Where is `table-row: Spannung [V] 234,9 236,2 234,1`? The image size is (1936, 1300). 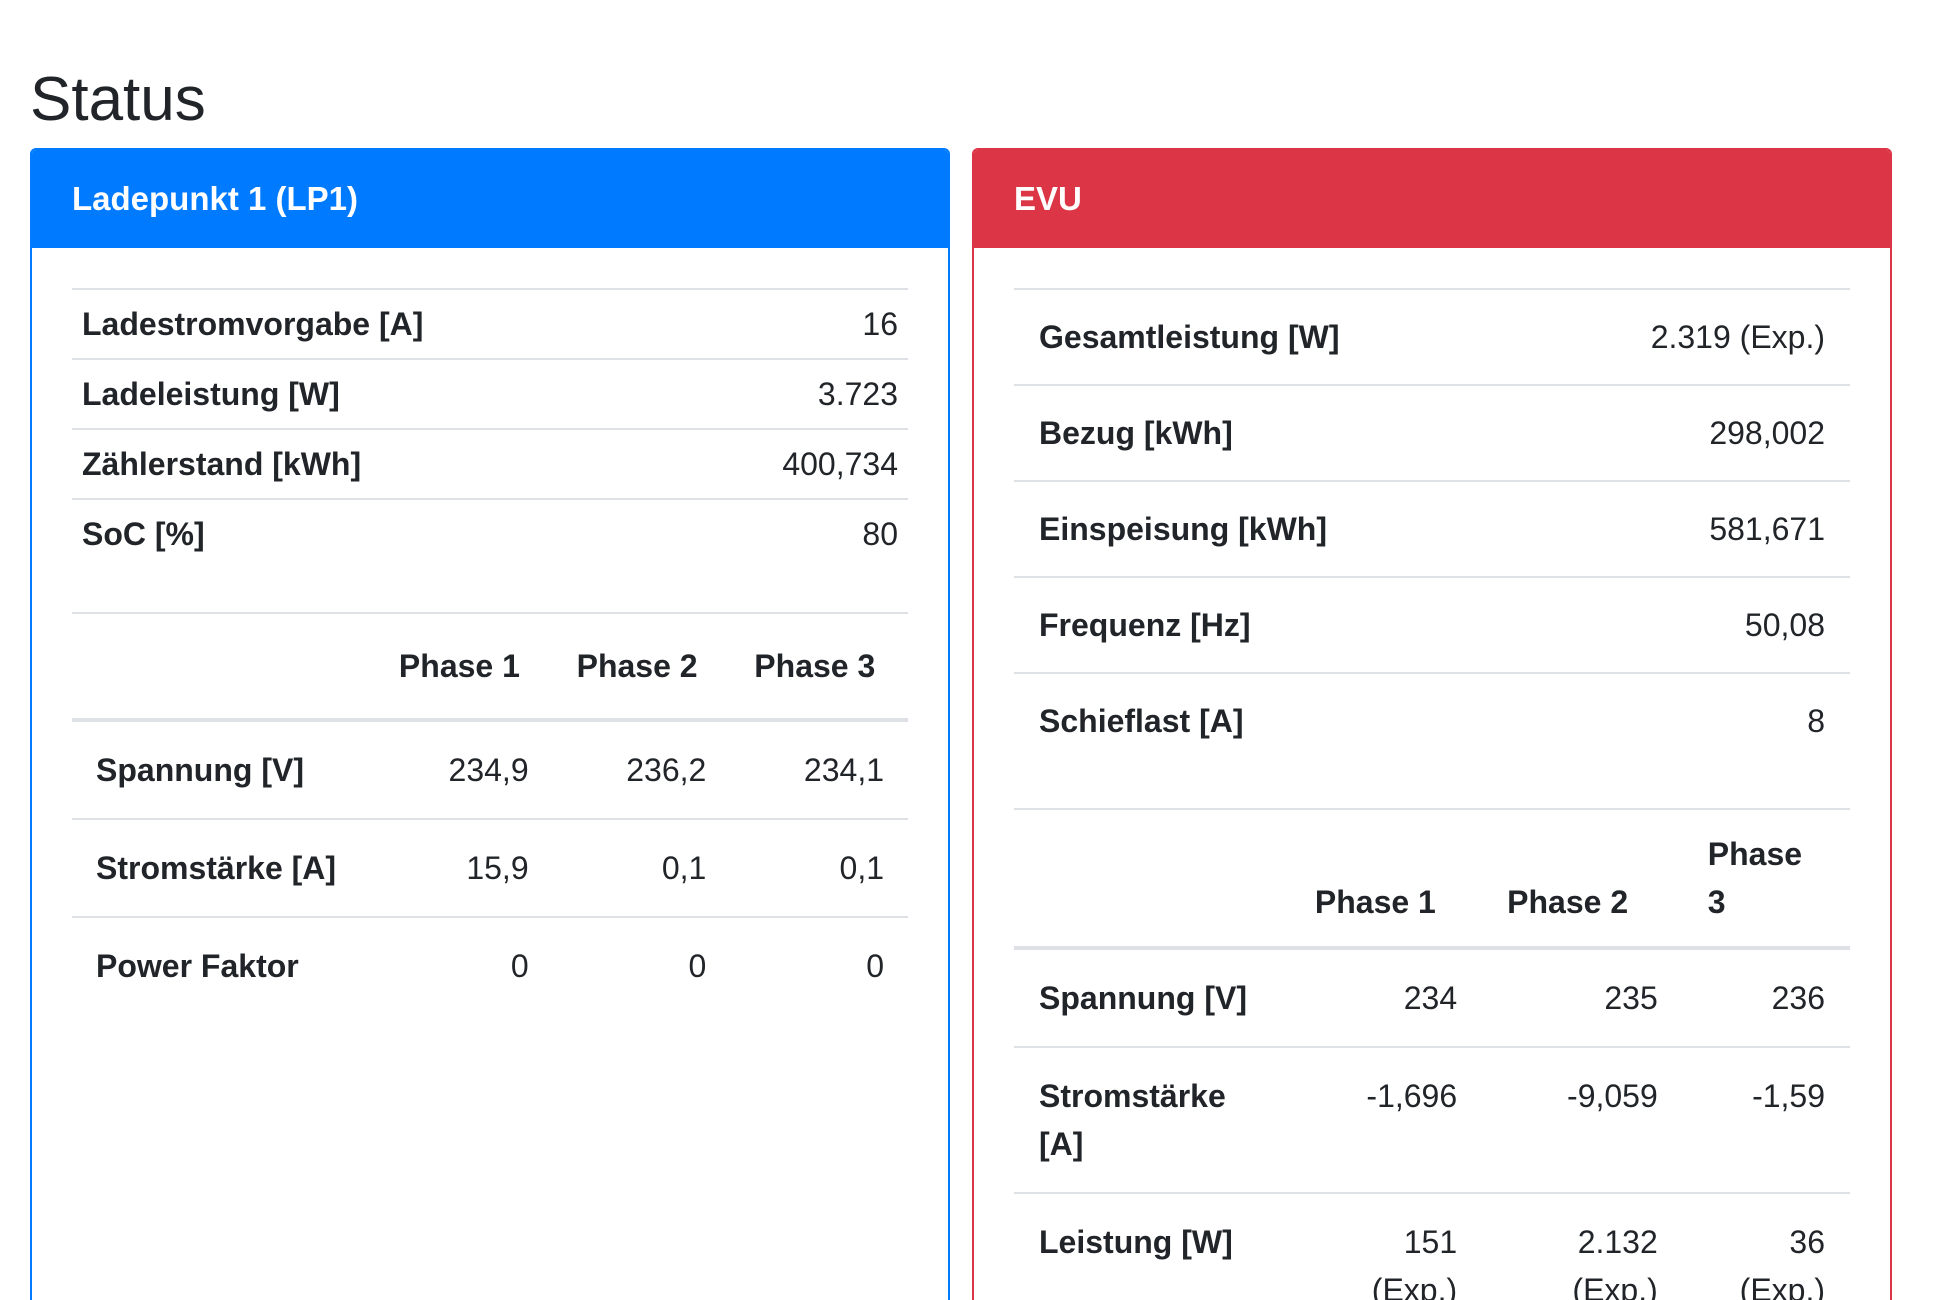 table-row: Spannung [V] 234,9 236,2 234,1 is located at coordinates (490, 769).